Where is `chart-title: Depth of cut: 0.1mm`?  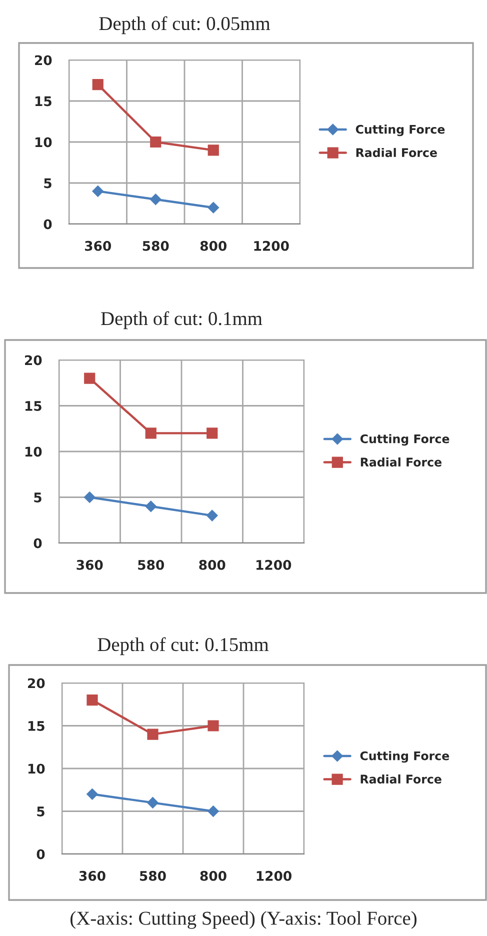
chart-title: Depth of cut: 0.1mm is located at coordinates (181, 320).